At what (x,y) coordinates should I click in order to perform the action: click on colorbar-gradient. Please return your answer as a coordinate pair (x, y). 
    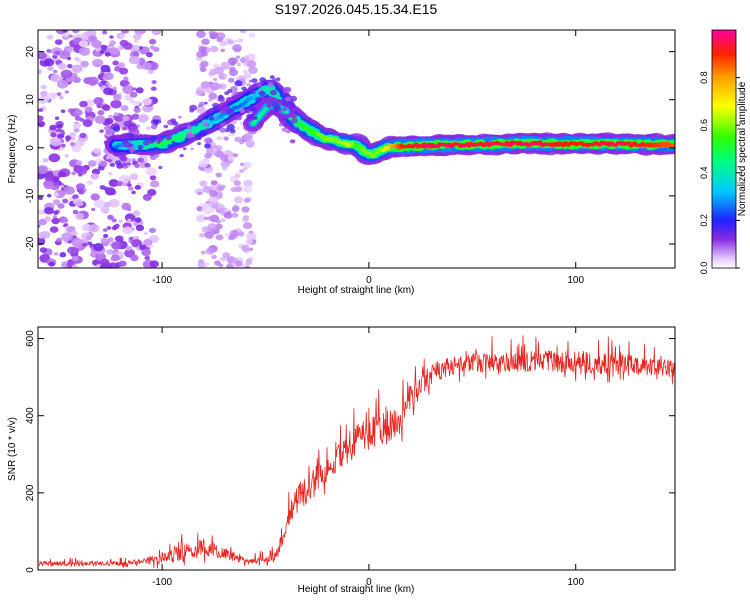
    Looking at the image, I should click on (724, 149).